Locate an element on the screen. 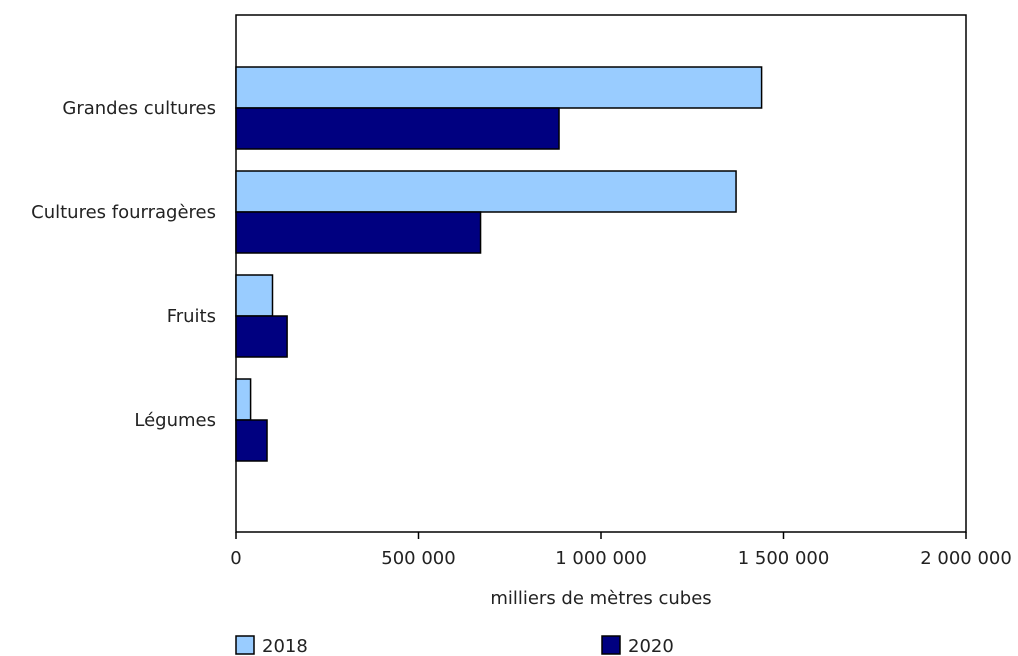  legend-swatch-2018 is located at coordinates (245, 645).